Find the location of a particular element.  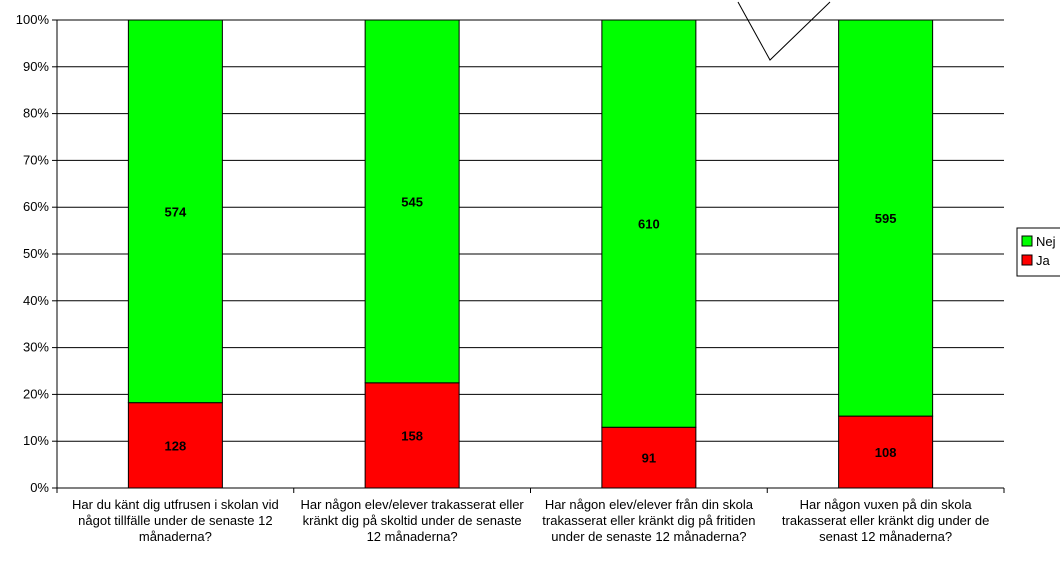

data-label: 158 is located at coordinates (412, 435).